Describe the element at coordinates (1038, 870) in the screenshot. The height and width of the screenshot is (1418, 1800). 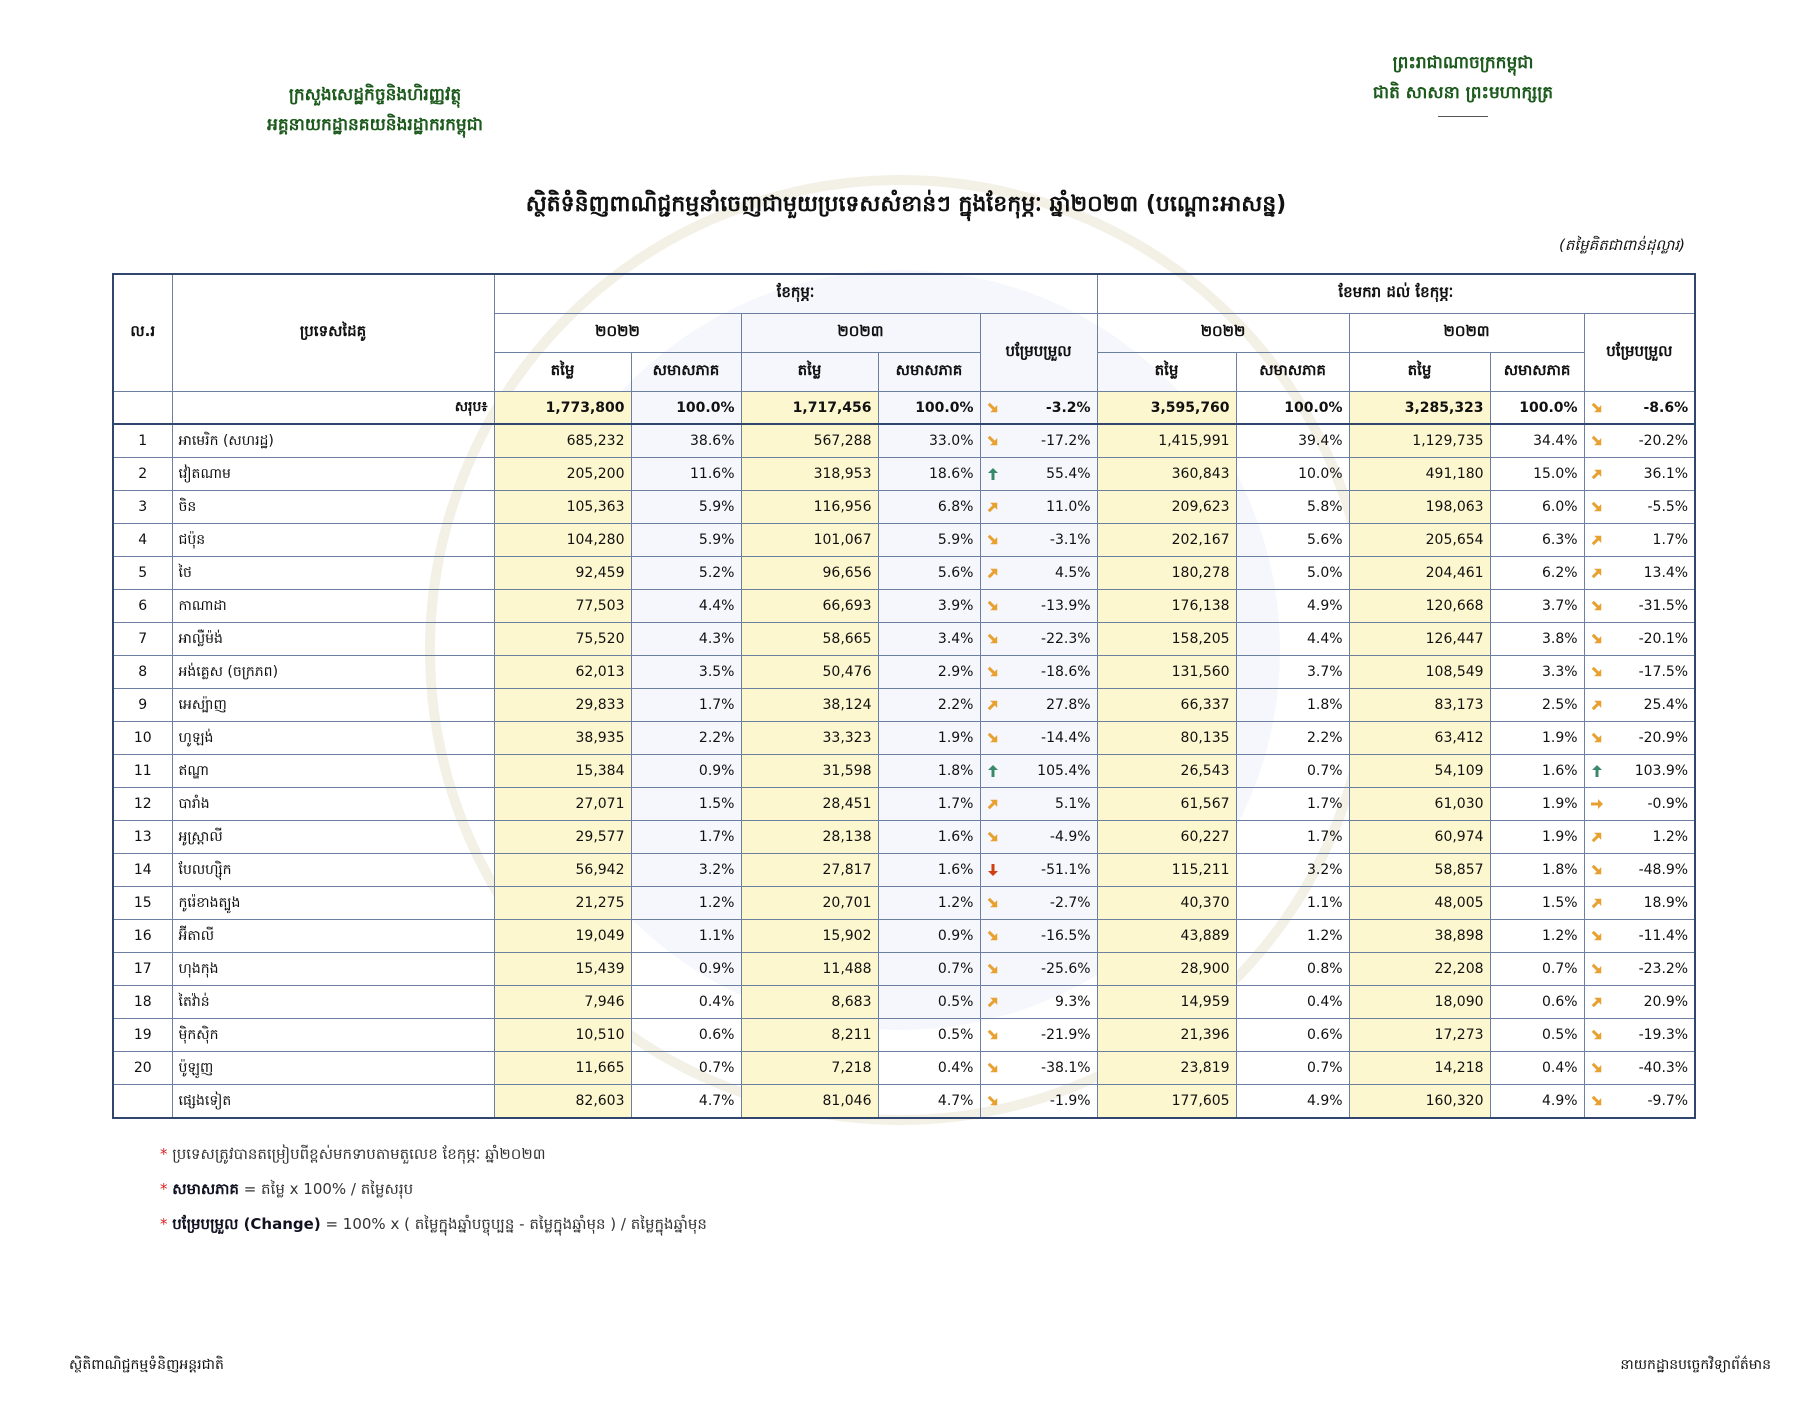
I see `change-cell: -51.1%` at that location.